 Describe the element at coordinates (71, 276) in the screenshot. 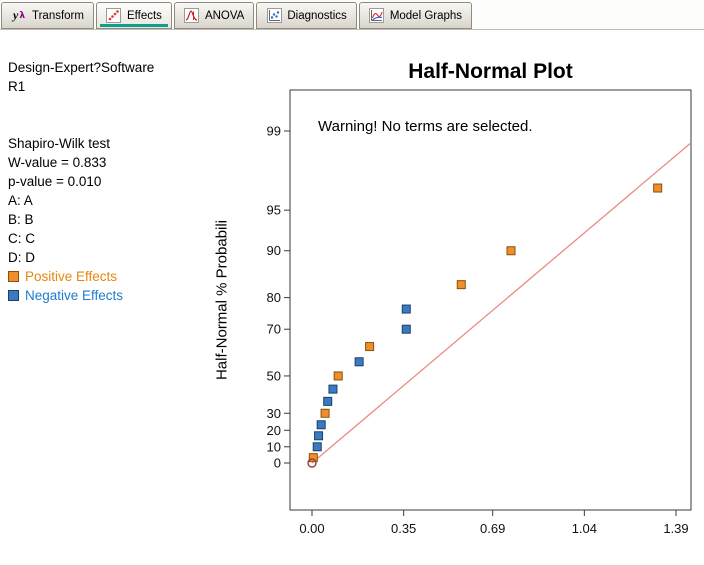

I see `legend-label: Positive Effects` at that location.